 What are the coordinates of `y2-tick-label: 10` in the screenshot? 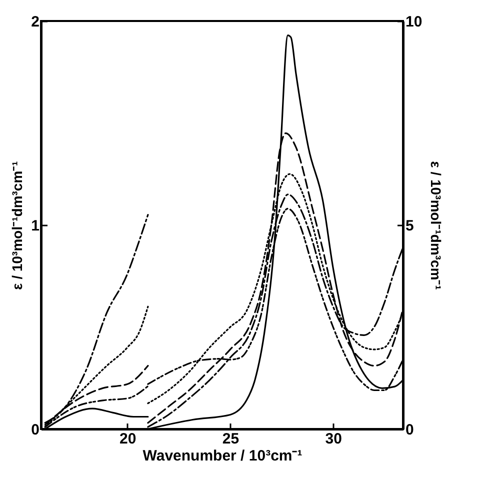 It's located at (414, 22).